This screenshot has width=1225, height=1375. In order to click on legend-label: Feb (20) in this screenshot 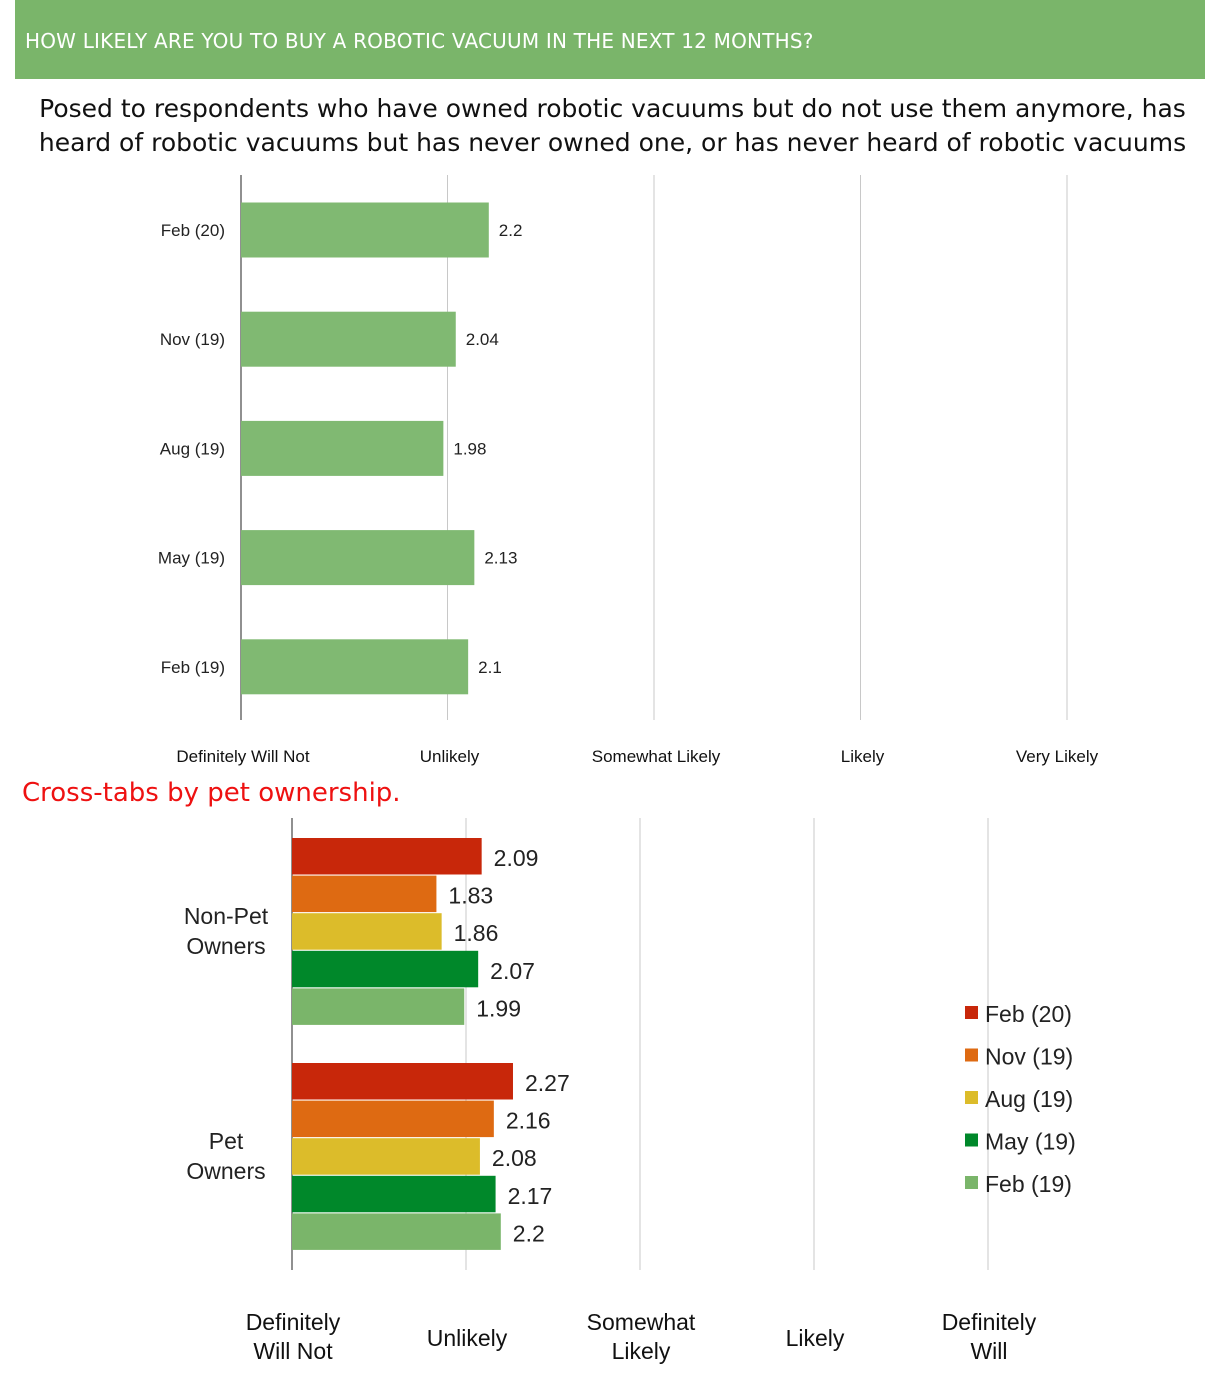, I will do `click(1028, 1014)`.